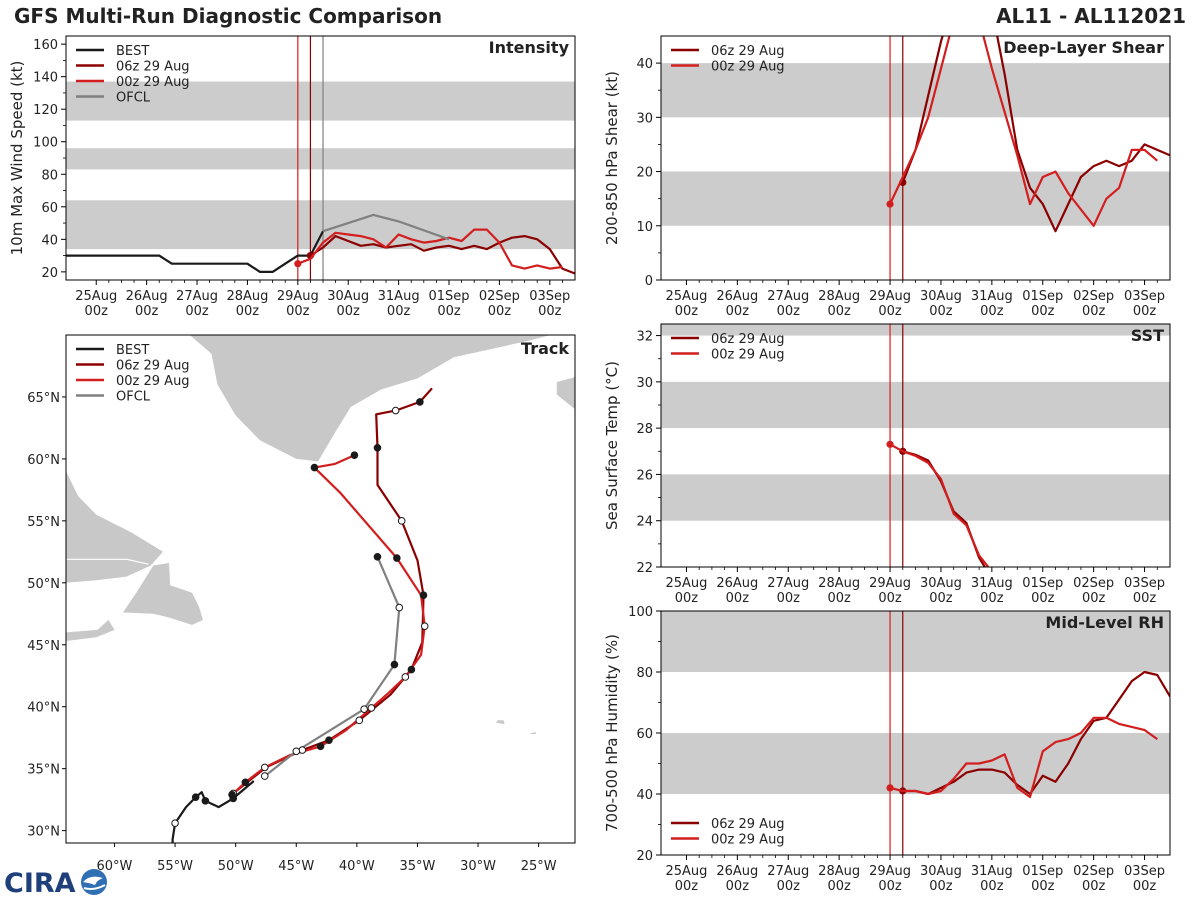 The width and height of the screenshot is (1200, 900). I want to click on track-xtick-label: 35°W, so click(417, 866).